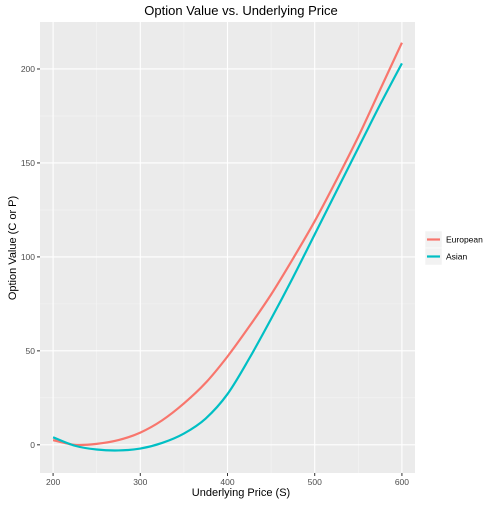 Image resolution: width=504 pixels, height=509 pixels. I want to click on x-tick-label: 400, so click(227, 482).